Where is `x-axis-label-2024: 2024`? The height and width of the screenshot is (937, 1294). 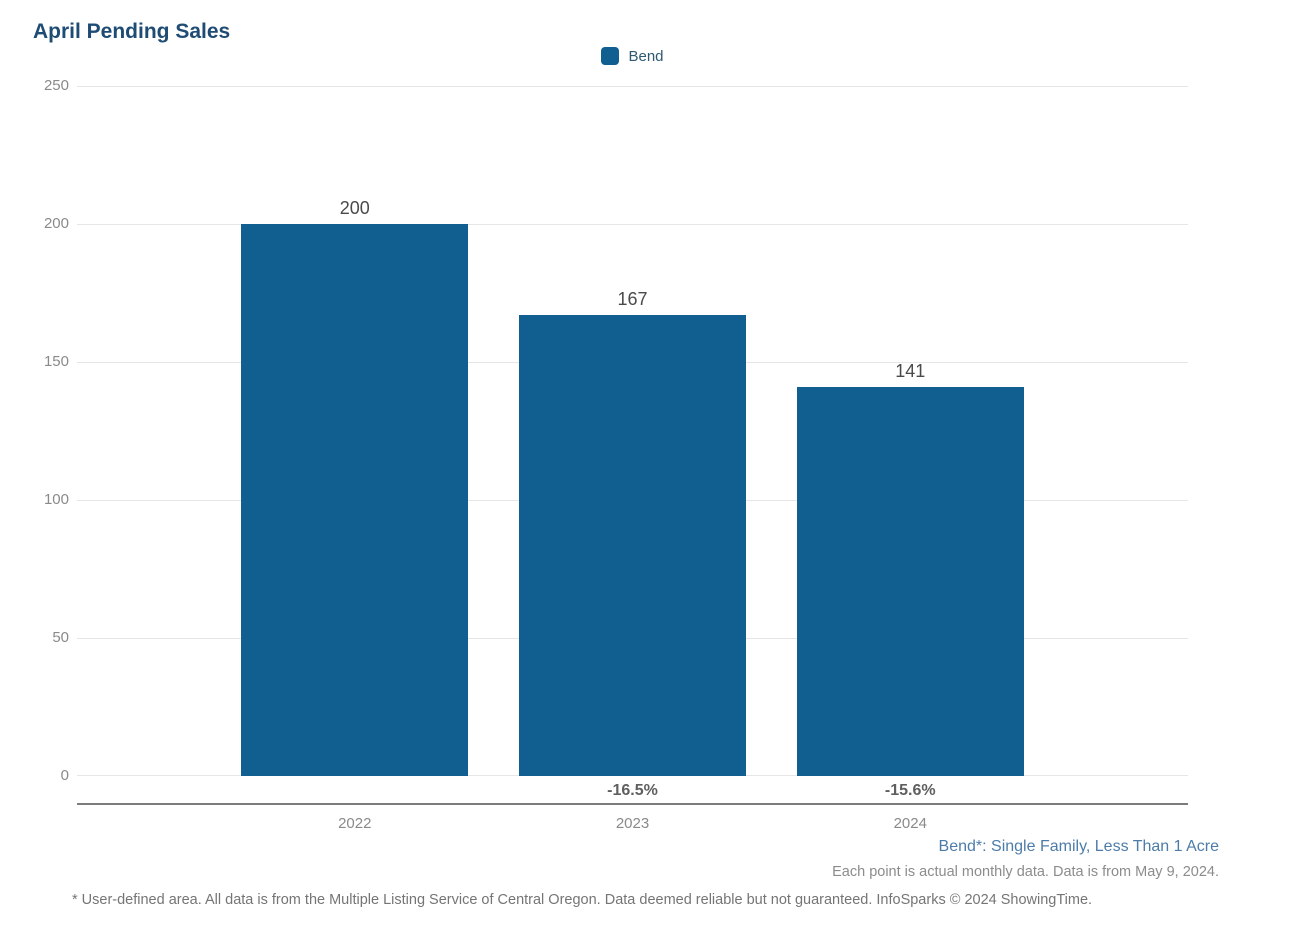 x-axis-label-2024: 2024 is located at coordinates (910, 823).